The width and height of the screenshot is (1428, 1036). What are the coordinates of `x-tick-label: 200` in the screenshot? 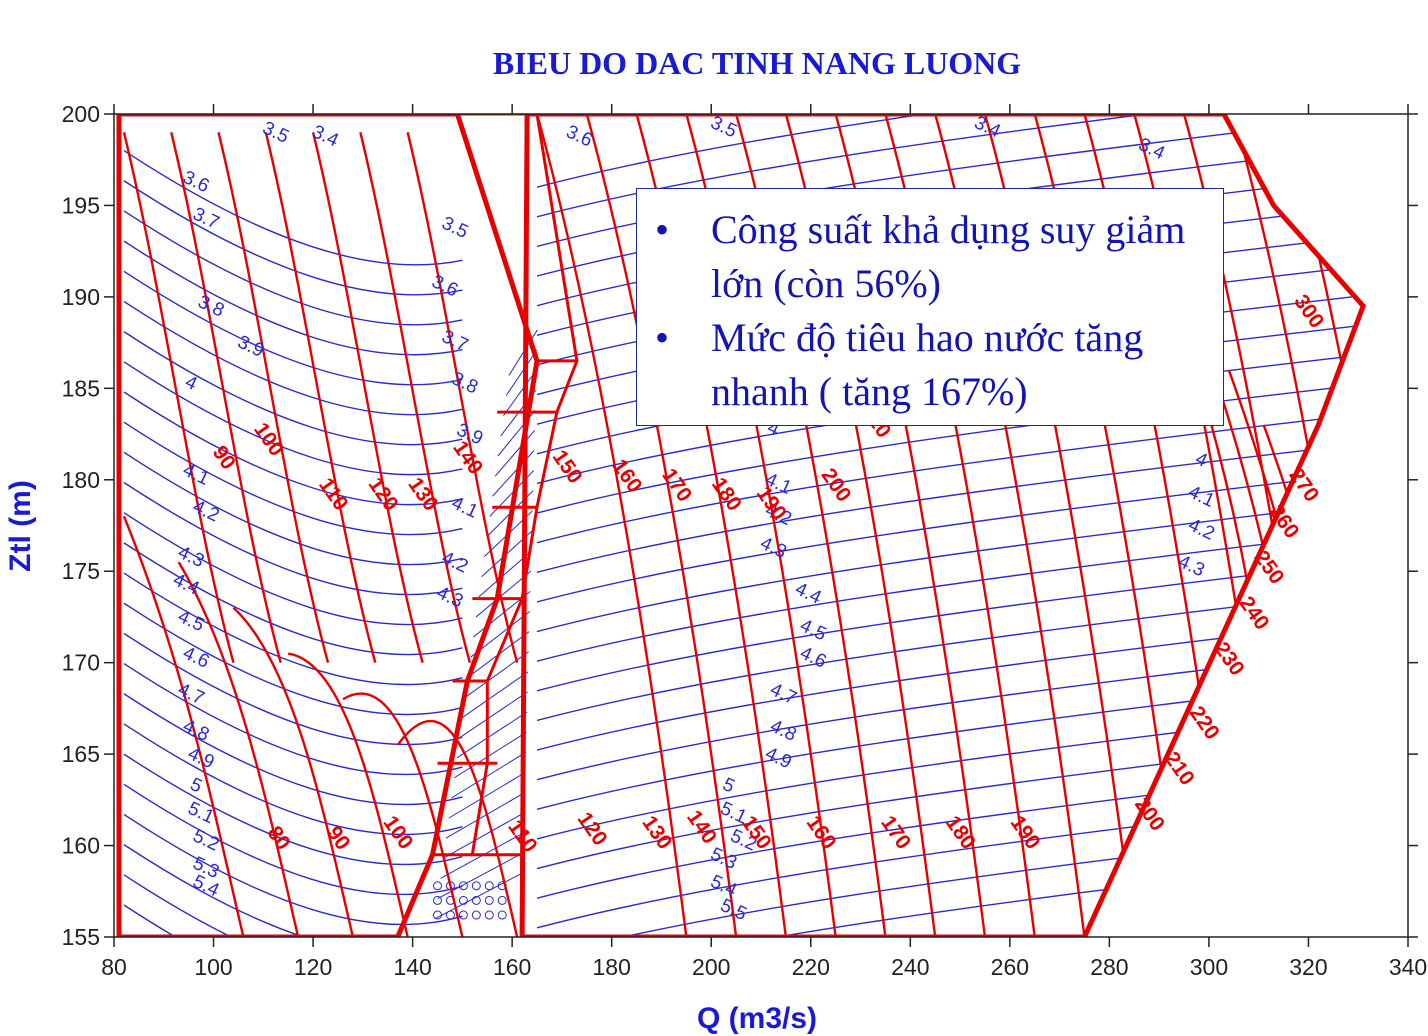 It's located at (711, 967).